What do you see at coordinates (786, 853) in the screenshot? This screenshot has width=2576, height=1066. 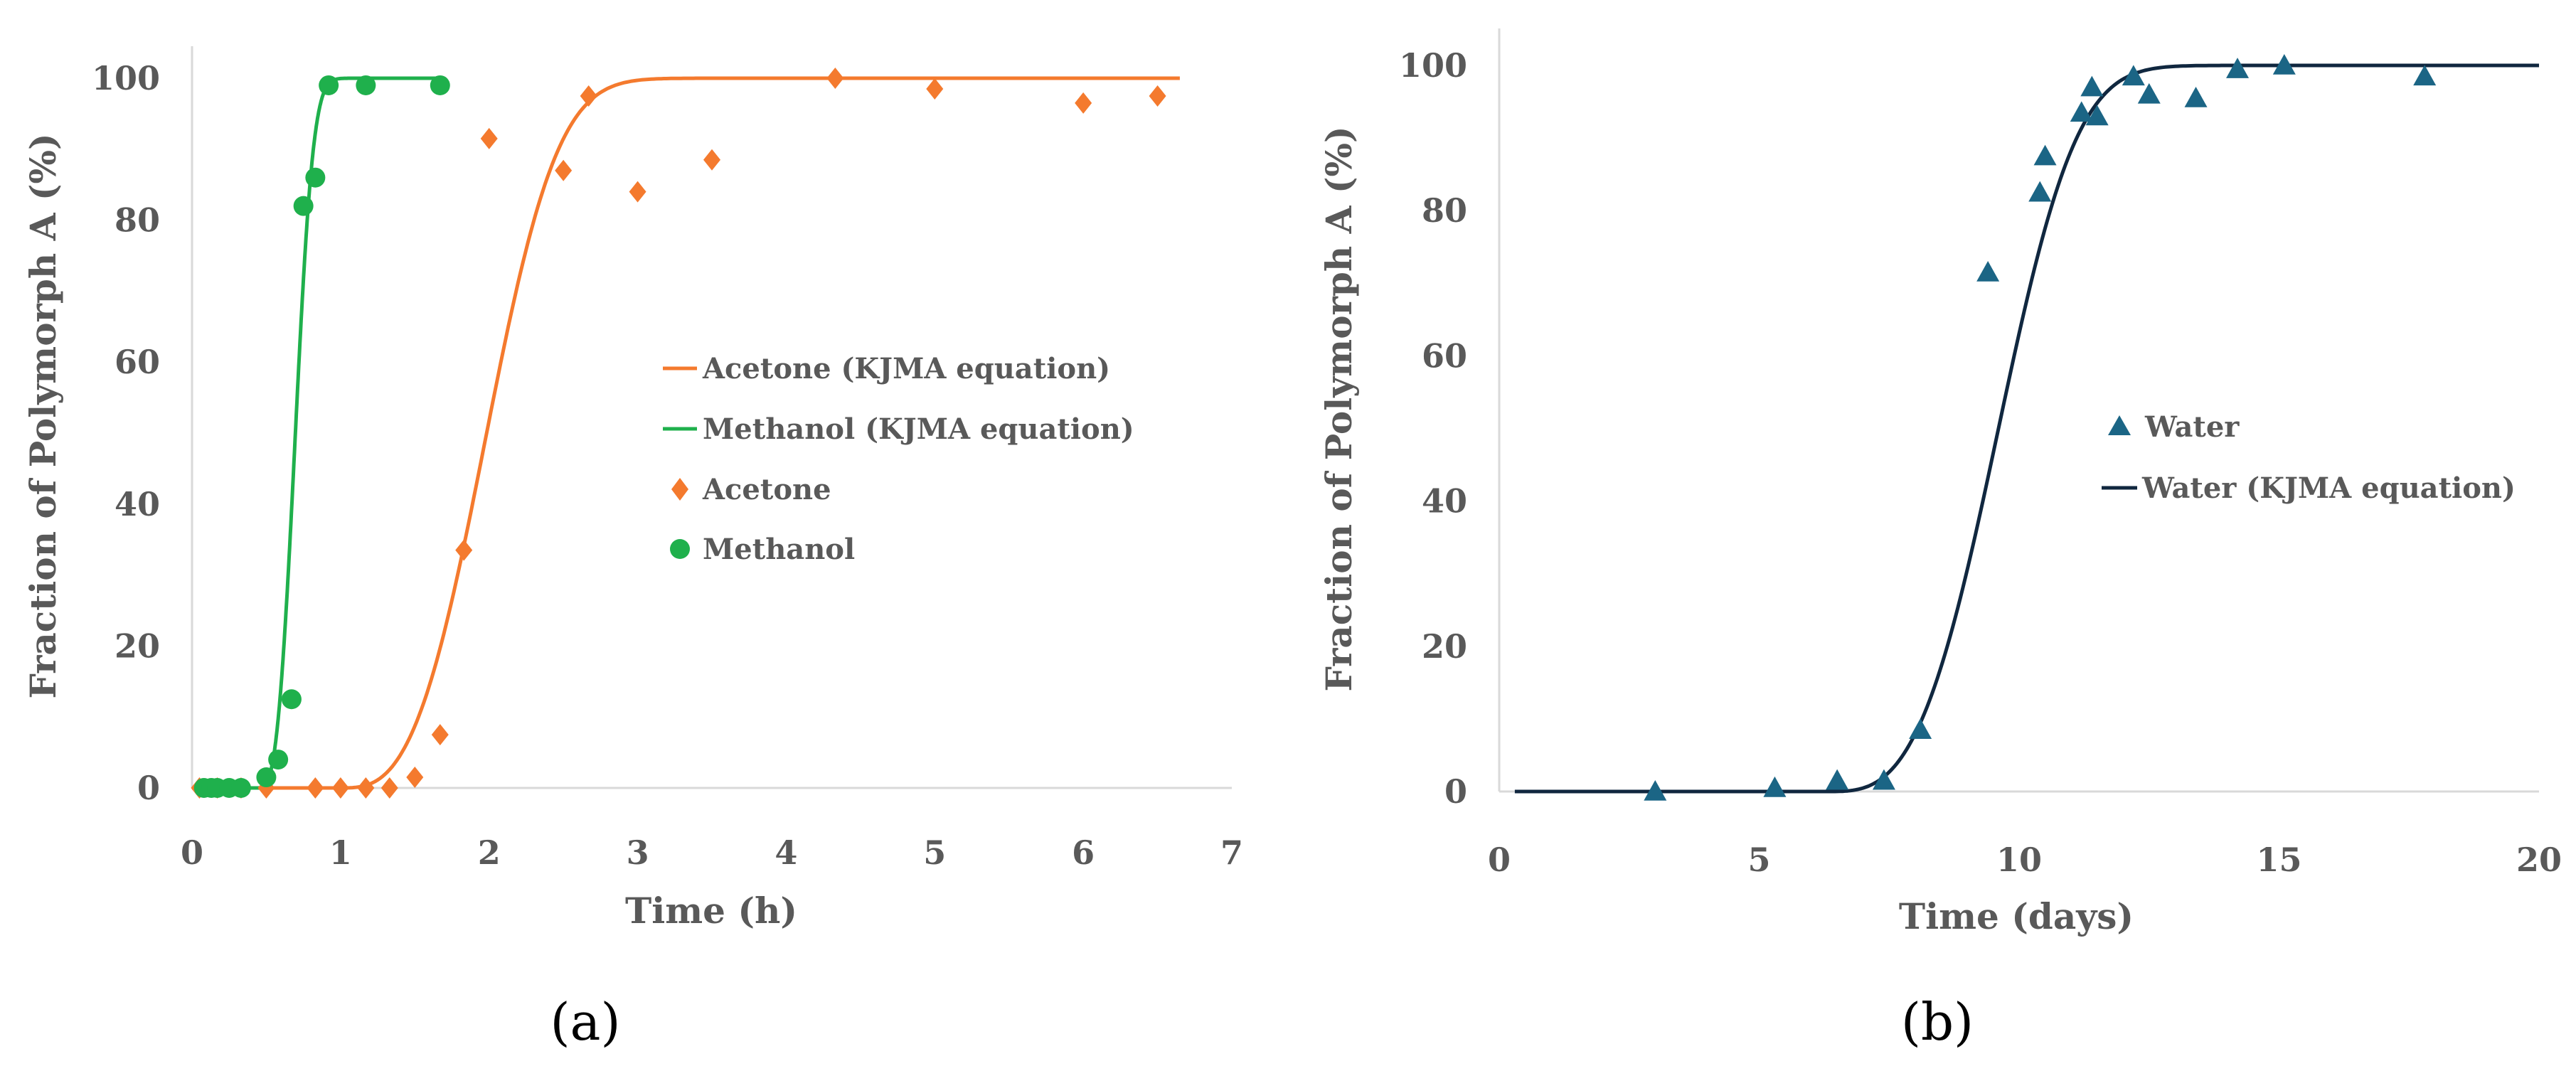 I see `x-tick-label: 4` at bounding box center [786, 853].